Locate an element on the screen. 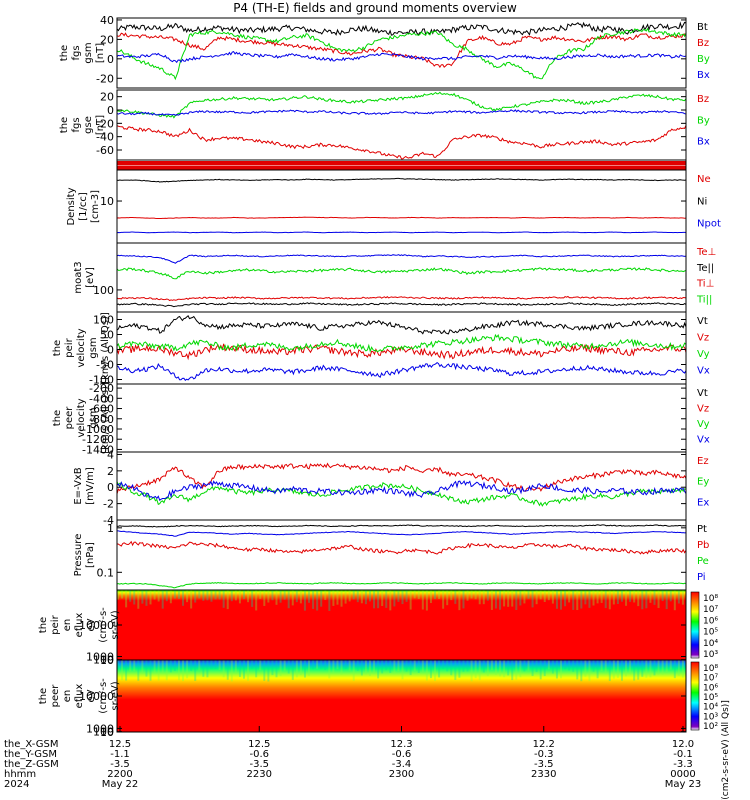 The image size is (750, 800). x-tick-label: 12.0 is located at coordinates (683, 744).